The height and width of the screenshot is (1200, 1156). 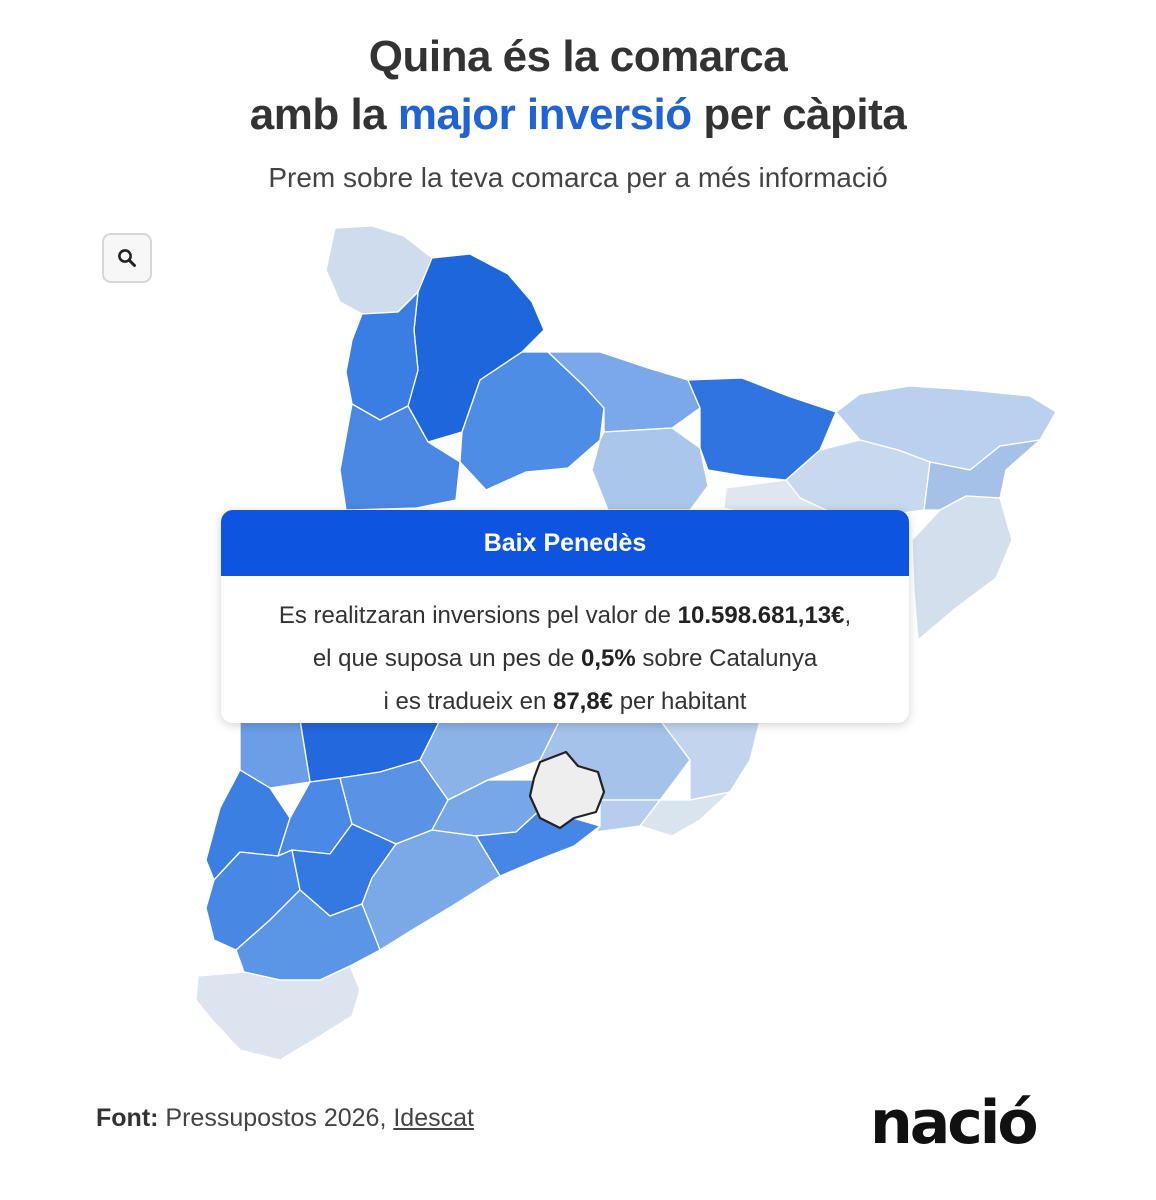 What do you see at coordinates (447, 658) in the screenshot?
I see `tooltip-line-2-pre: el que suposa un pes de` at bounding box center [447, 658].